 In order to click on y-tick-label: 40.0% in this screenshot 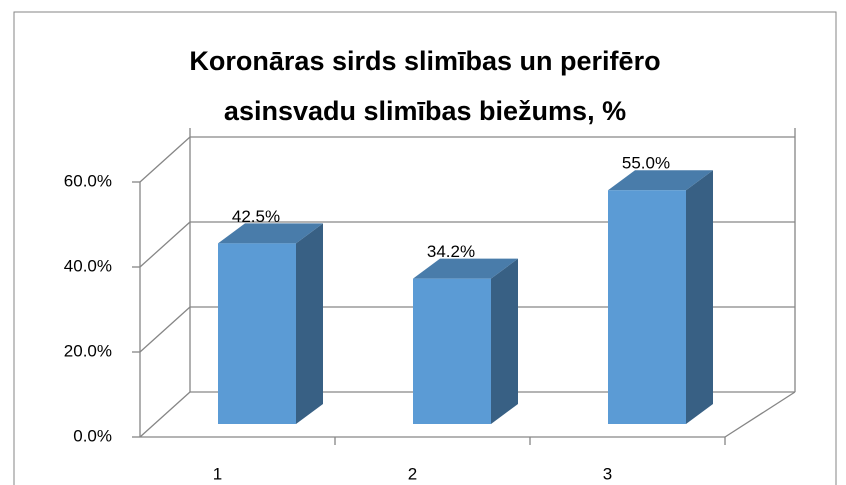, I will do `click(88, 265)`.